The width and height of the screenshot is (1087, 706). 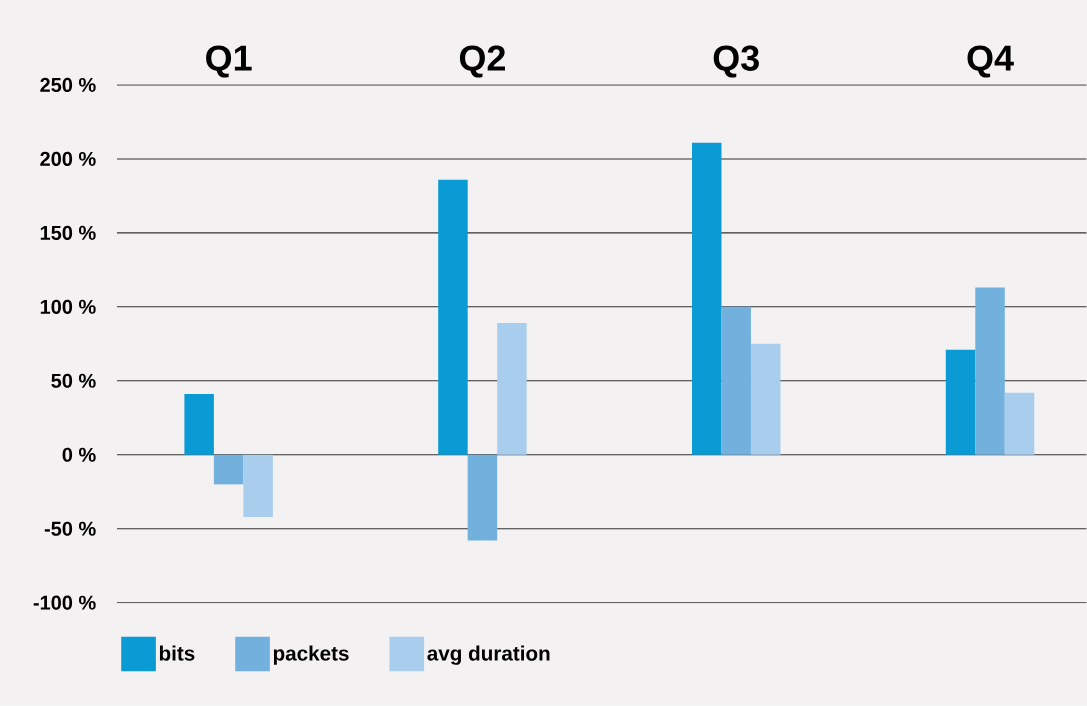 I want to click on legend-label: packets, so click(x=311, y=655).